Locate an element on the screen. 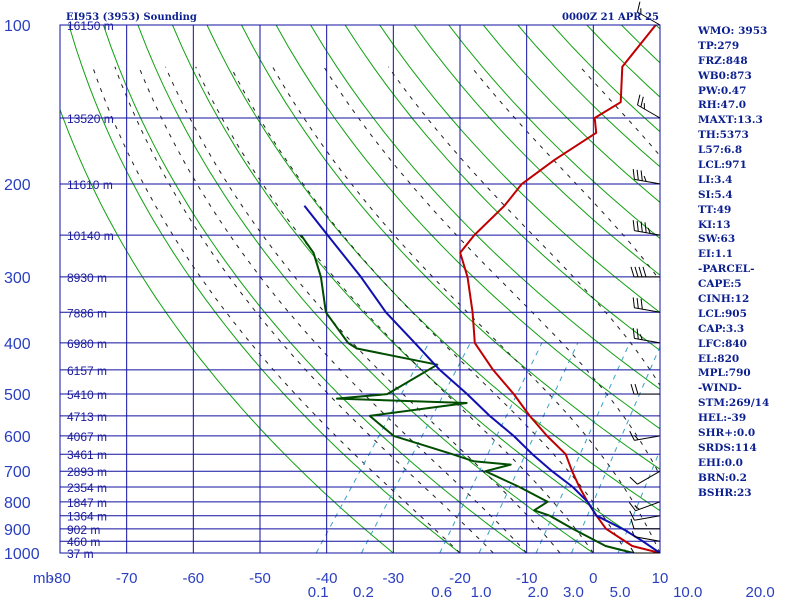 Image resolution: width=800 pixels, height=600 pixels. height-label: 3461 m is located at coordinates (87, 455).